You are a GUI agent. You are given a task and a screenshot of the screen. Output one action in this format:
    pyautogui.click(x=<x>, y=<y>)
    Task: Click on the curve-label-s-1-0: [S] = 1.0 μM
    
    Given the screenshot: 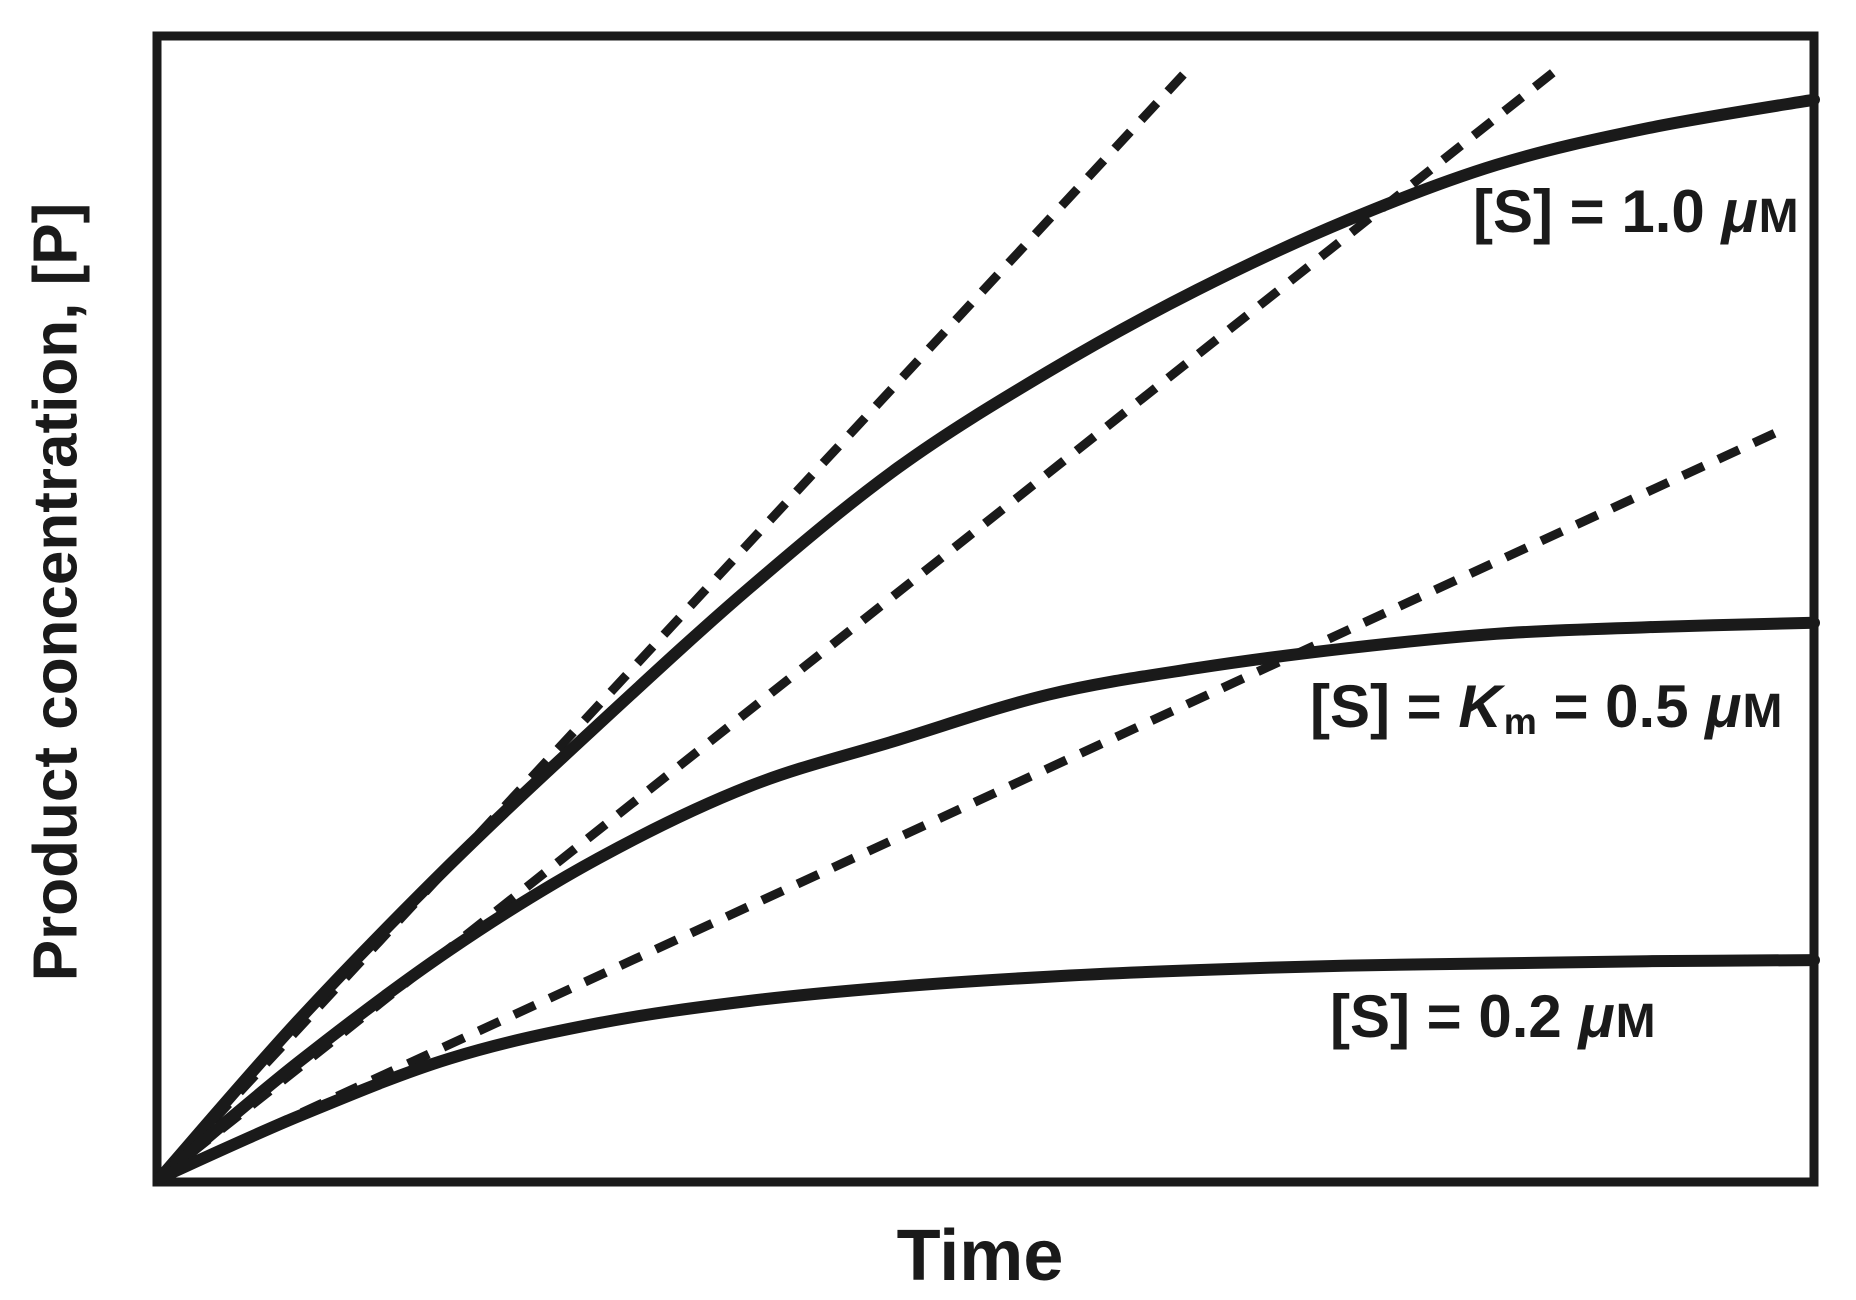 What is the action you would take?
    pyautogui.click(x=1636, y=211)
    